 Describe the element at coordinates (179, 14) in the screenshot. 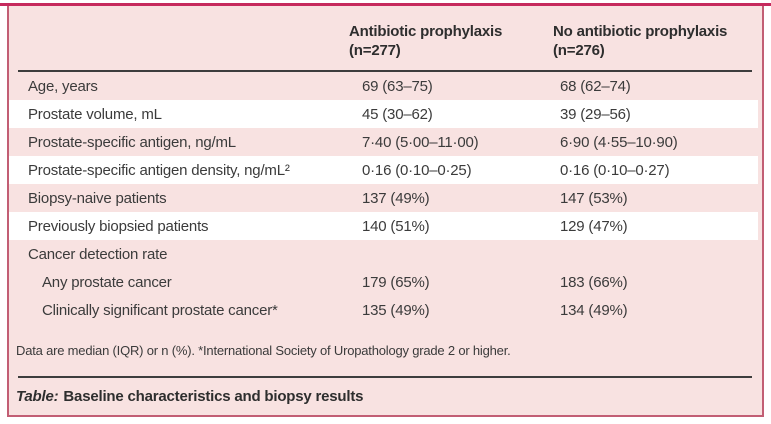

I see `header-spacer` at that location.